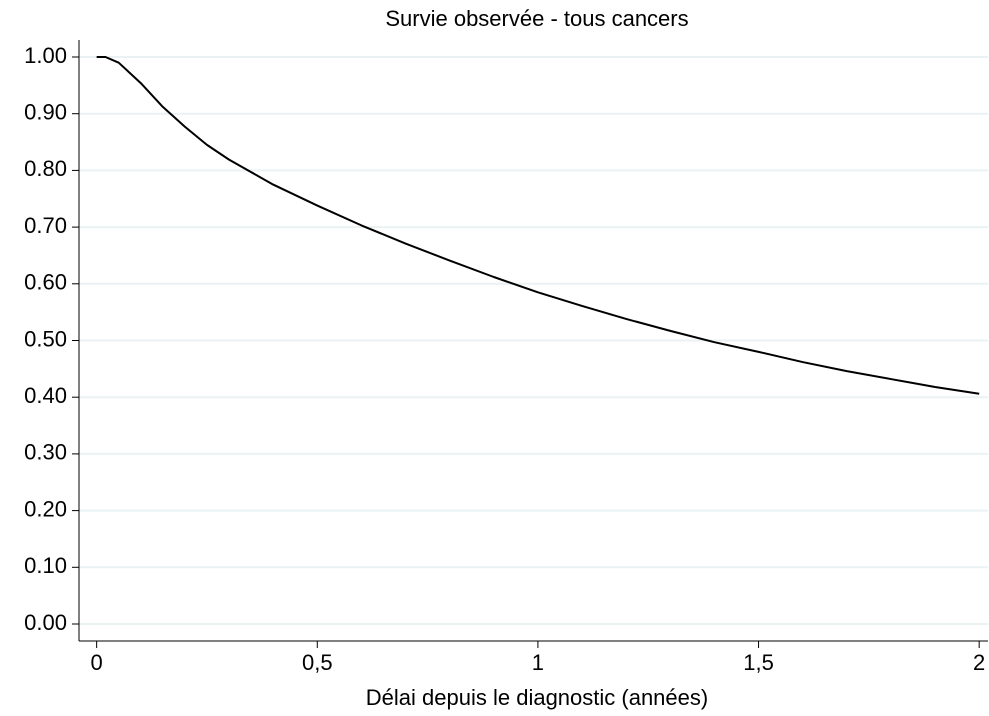 Image resolution: width=989 pixels, height=716 pixels. I want to click on x-axis-label: Délai depuis le diagnostic (années), so click(537, 697).